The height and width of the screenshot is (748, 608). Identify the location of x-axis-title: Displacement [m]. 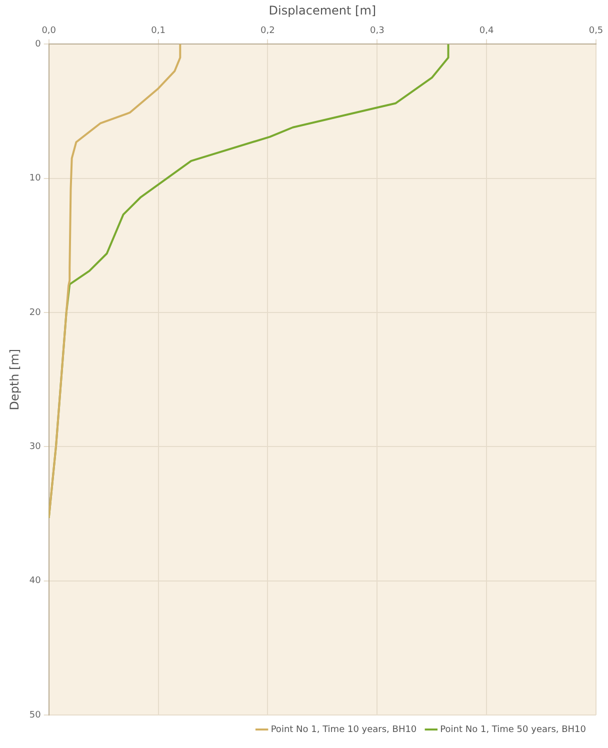
(322, 10).